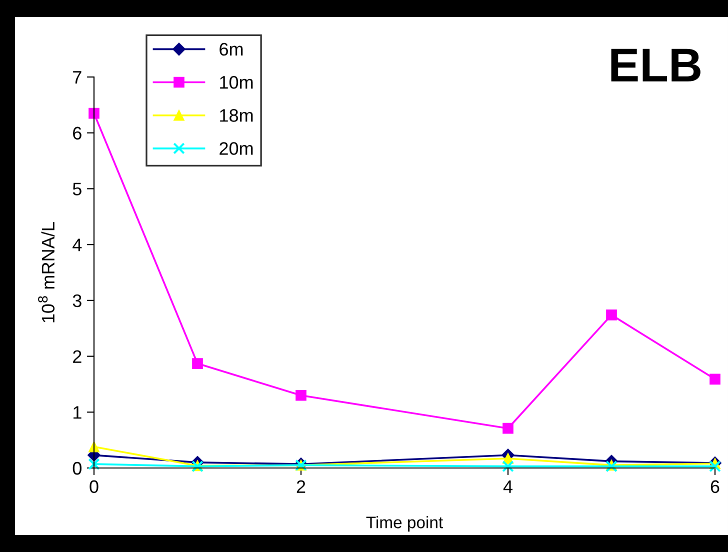  Describe the element at coordinates (715, 487) in the screenshot. I see `x-tick-label: 6` at that location.